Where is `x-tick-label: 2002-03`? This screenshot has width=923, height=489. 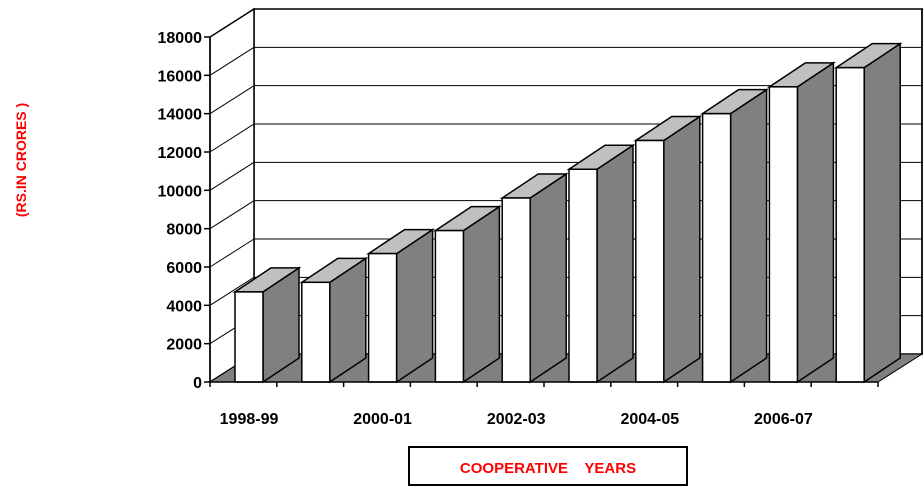 x-tick-label: 2002-03 is located at coordinates (516, 419).